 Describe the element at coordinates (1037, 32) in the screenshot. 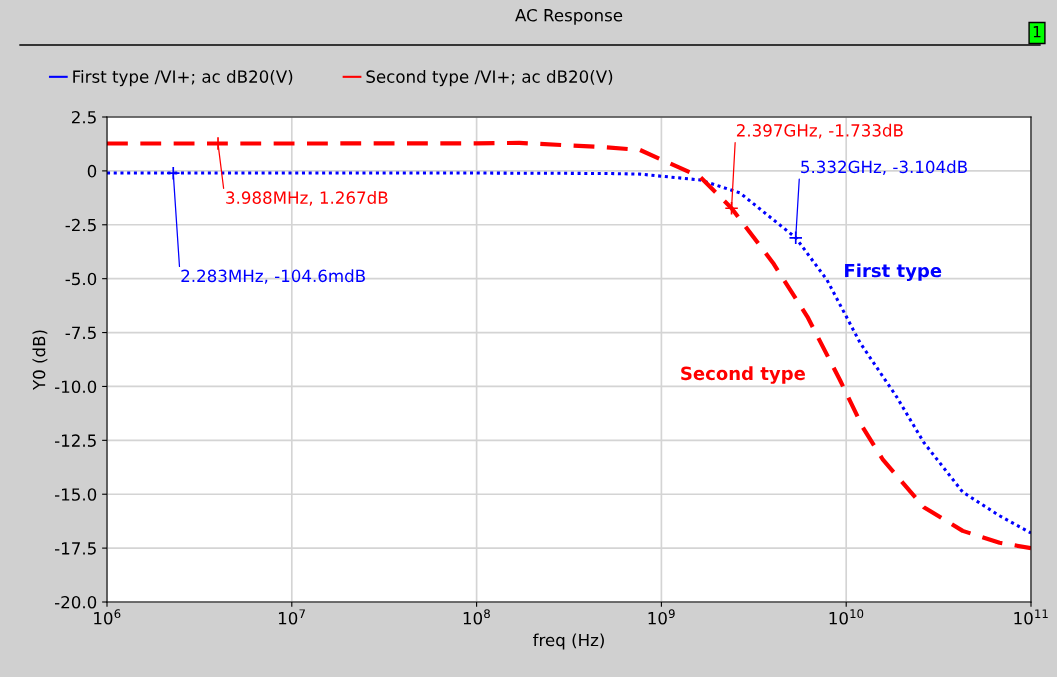

I see `text: 1` at that location.